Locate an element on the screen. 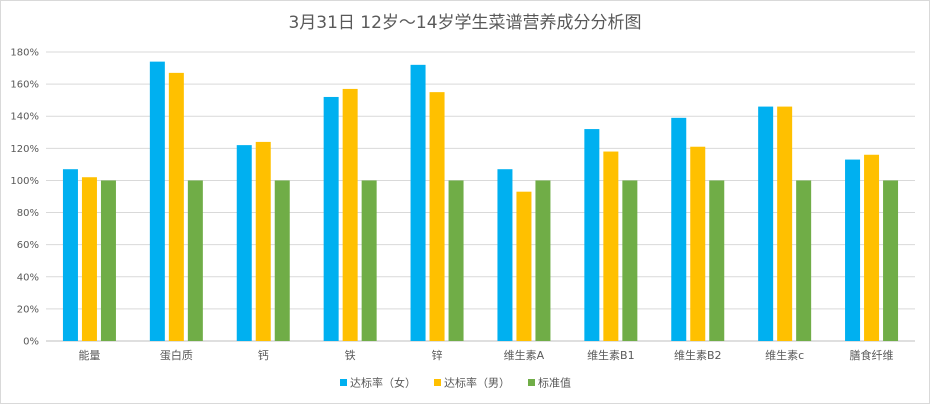  legend-label: 达标率（女） is located at coordinates (383, 383).